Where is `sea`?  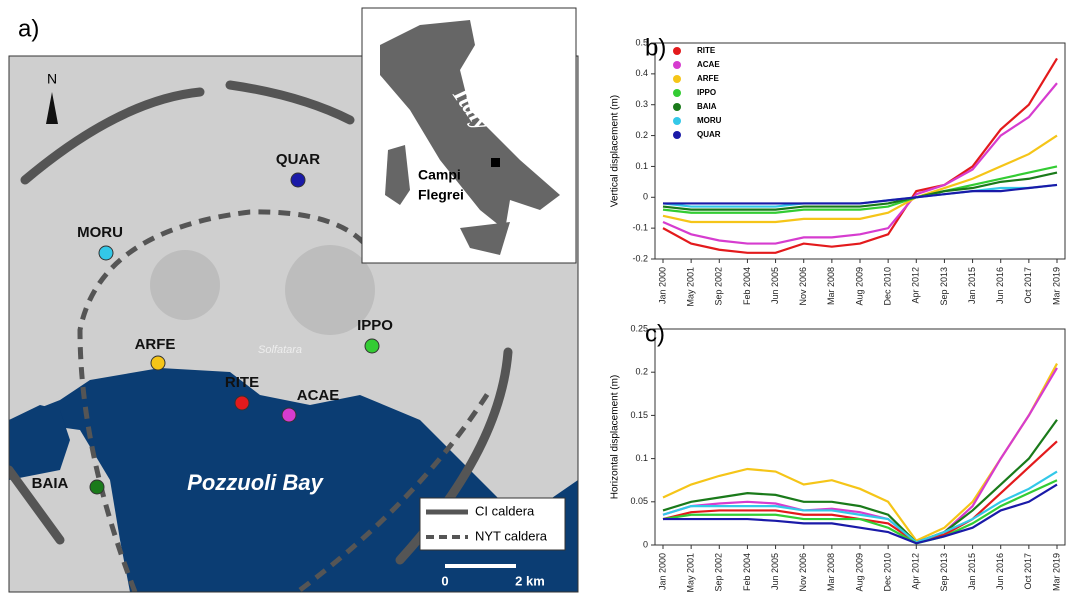
sea is located at coordinates (39, 442).